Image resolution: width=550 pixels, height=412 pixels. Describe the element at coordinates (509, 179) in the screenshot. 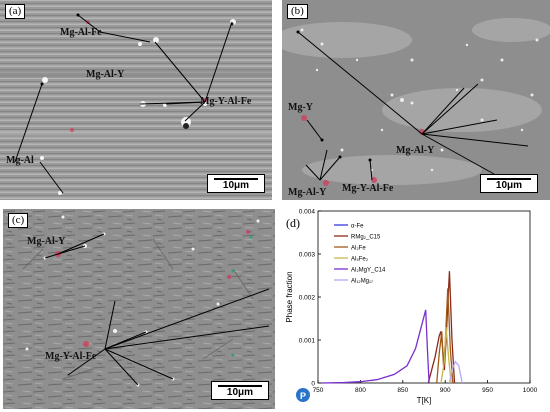

I see `scale-bar-b-line` at that location.